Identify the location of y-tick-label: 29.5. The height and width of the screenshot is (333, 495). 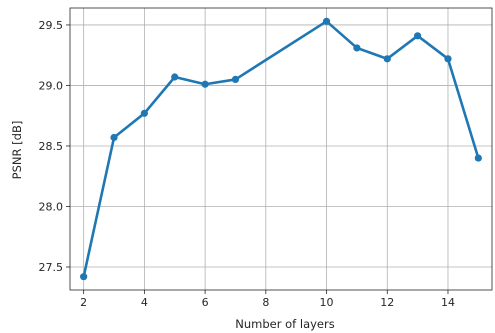
(51, 25).